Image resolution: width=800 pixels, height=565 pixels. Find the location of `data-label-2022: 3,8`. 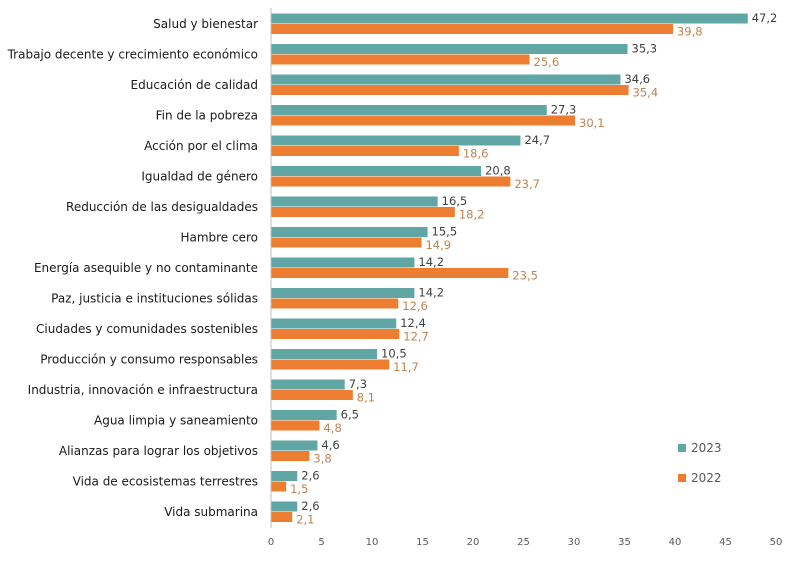

data-label-2022: 3,8 is located at coordinates (322, 459).